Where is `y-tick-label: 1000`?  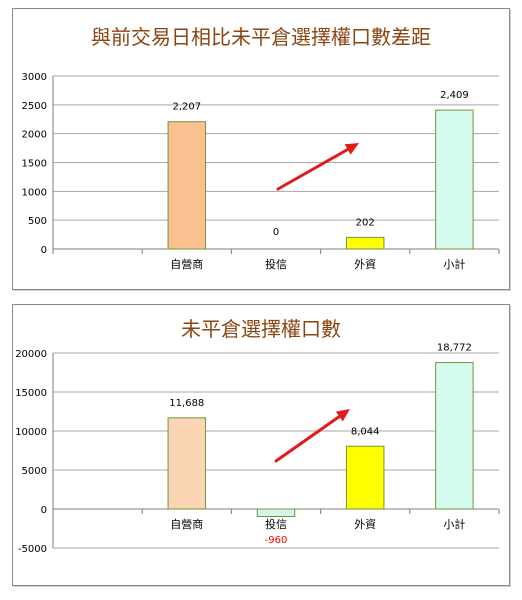 y-tick-label: 1000 is located at coordinates (34, 192).